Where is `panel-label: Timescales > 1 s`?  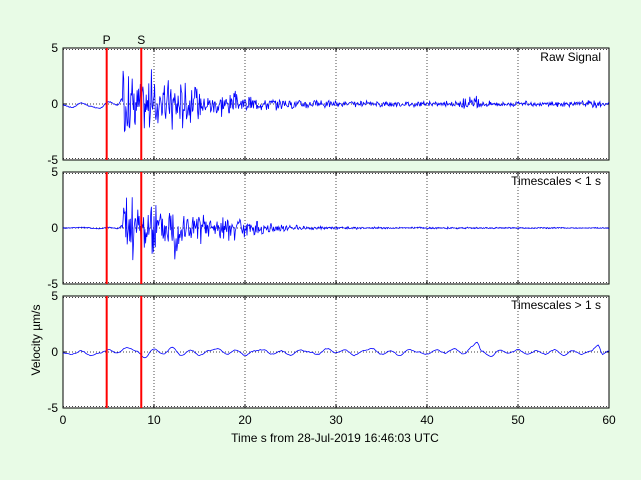 panel-label: Timescales > 1 s is located at coordinates (556, 305).